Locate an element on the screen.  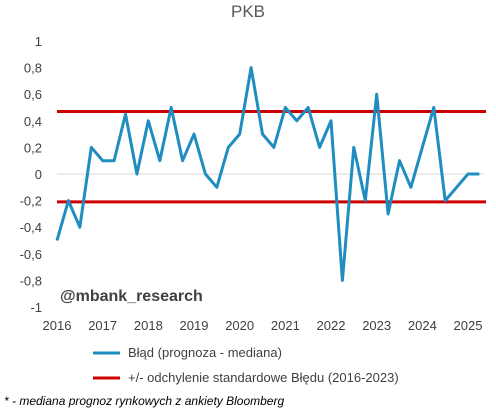
chart-title: PKB is located at coordinates (248, 11).